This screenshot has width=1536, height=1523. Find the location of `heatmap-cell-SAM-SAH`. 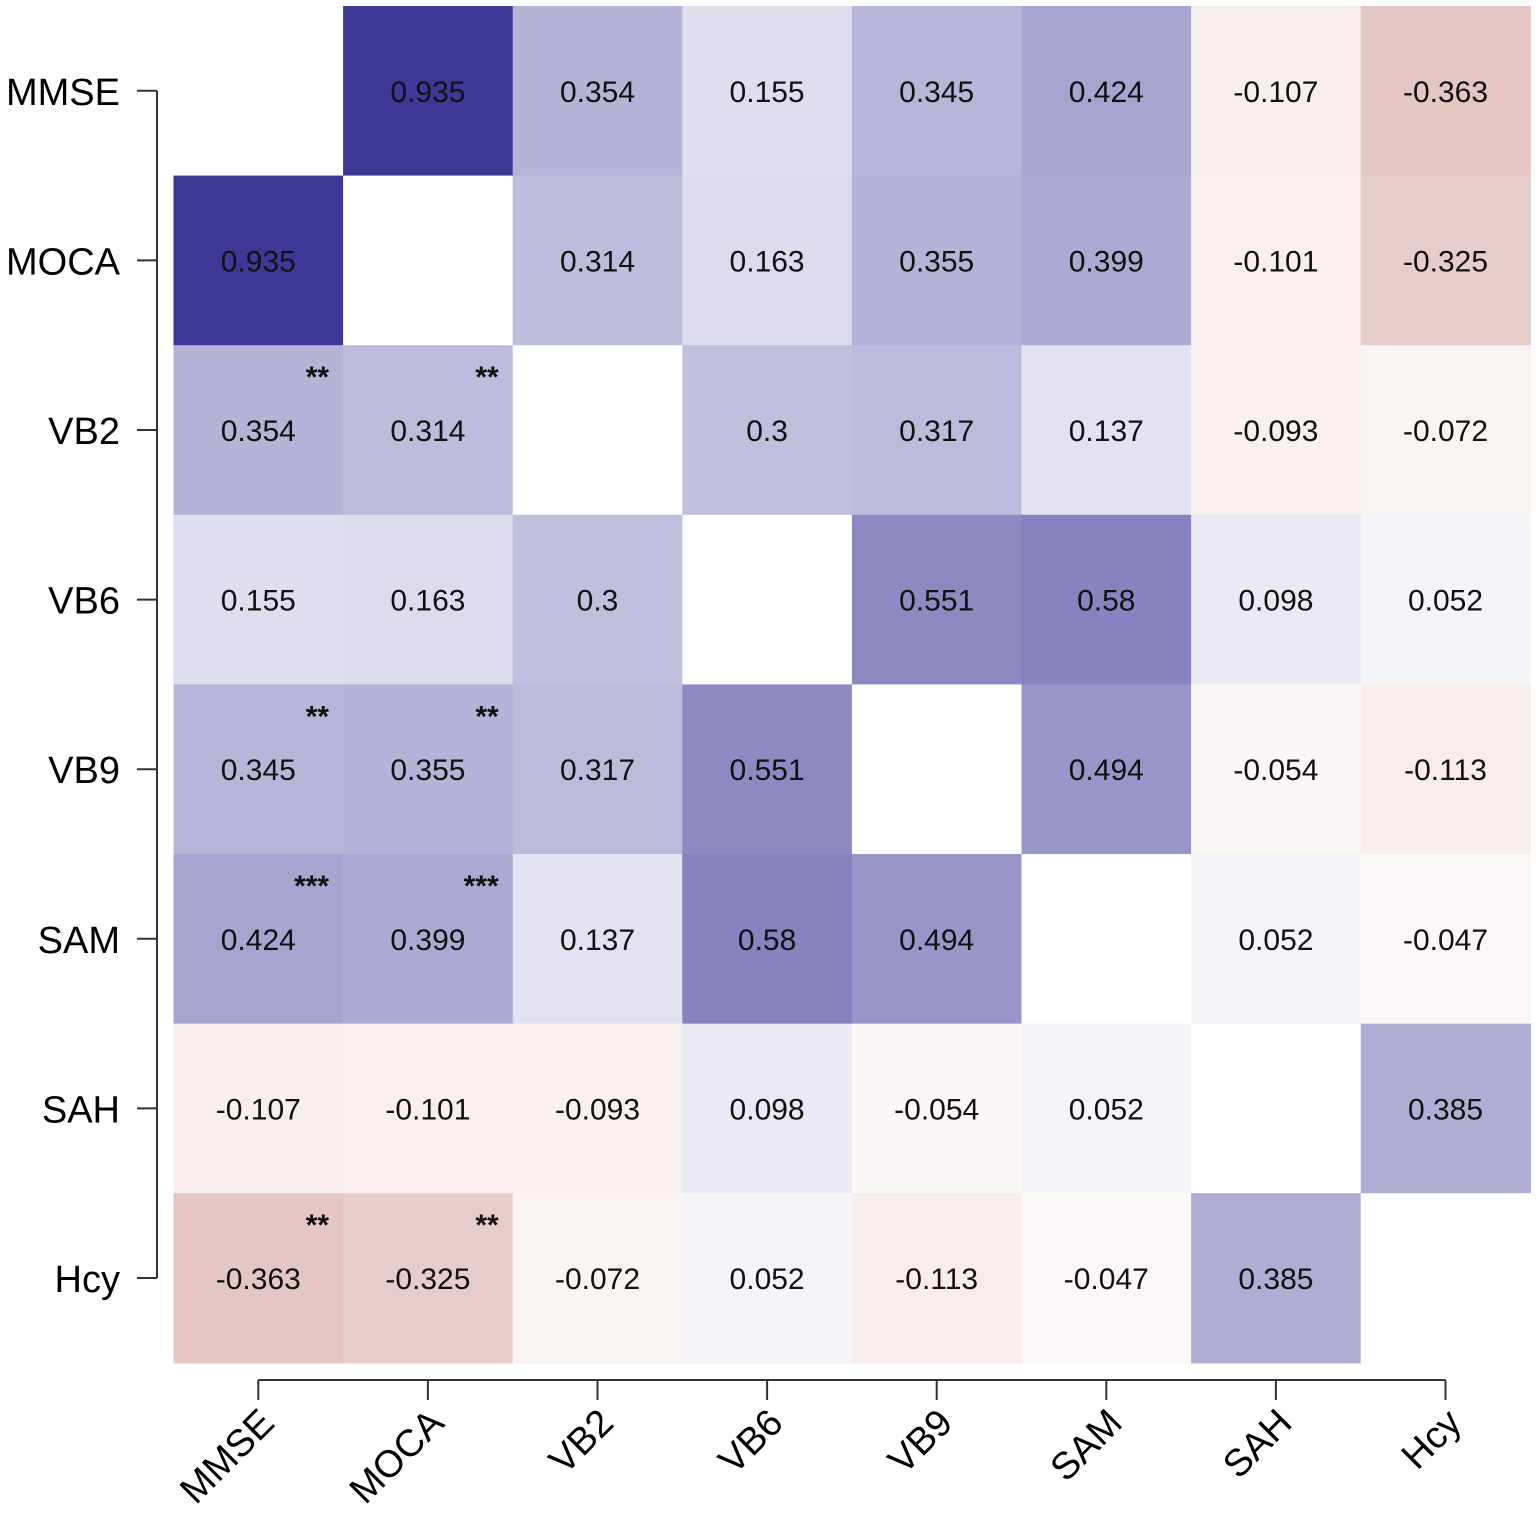

heatmap-cell-SAM-SAH is located at coordinates (1276, 939).